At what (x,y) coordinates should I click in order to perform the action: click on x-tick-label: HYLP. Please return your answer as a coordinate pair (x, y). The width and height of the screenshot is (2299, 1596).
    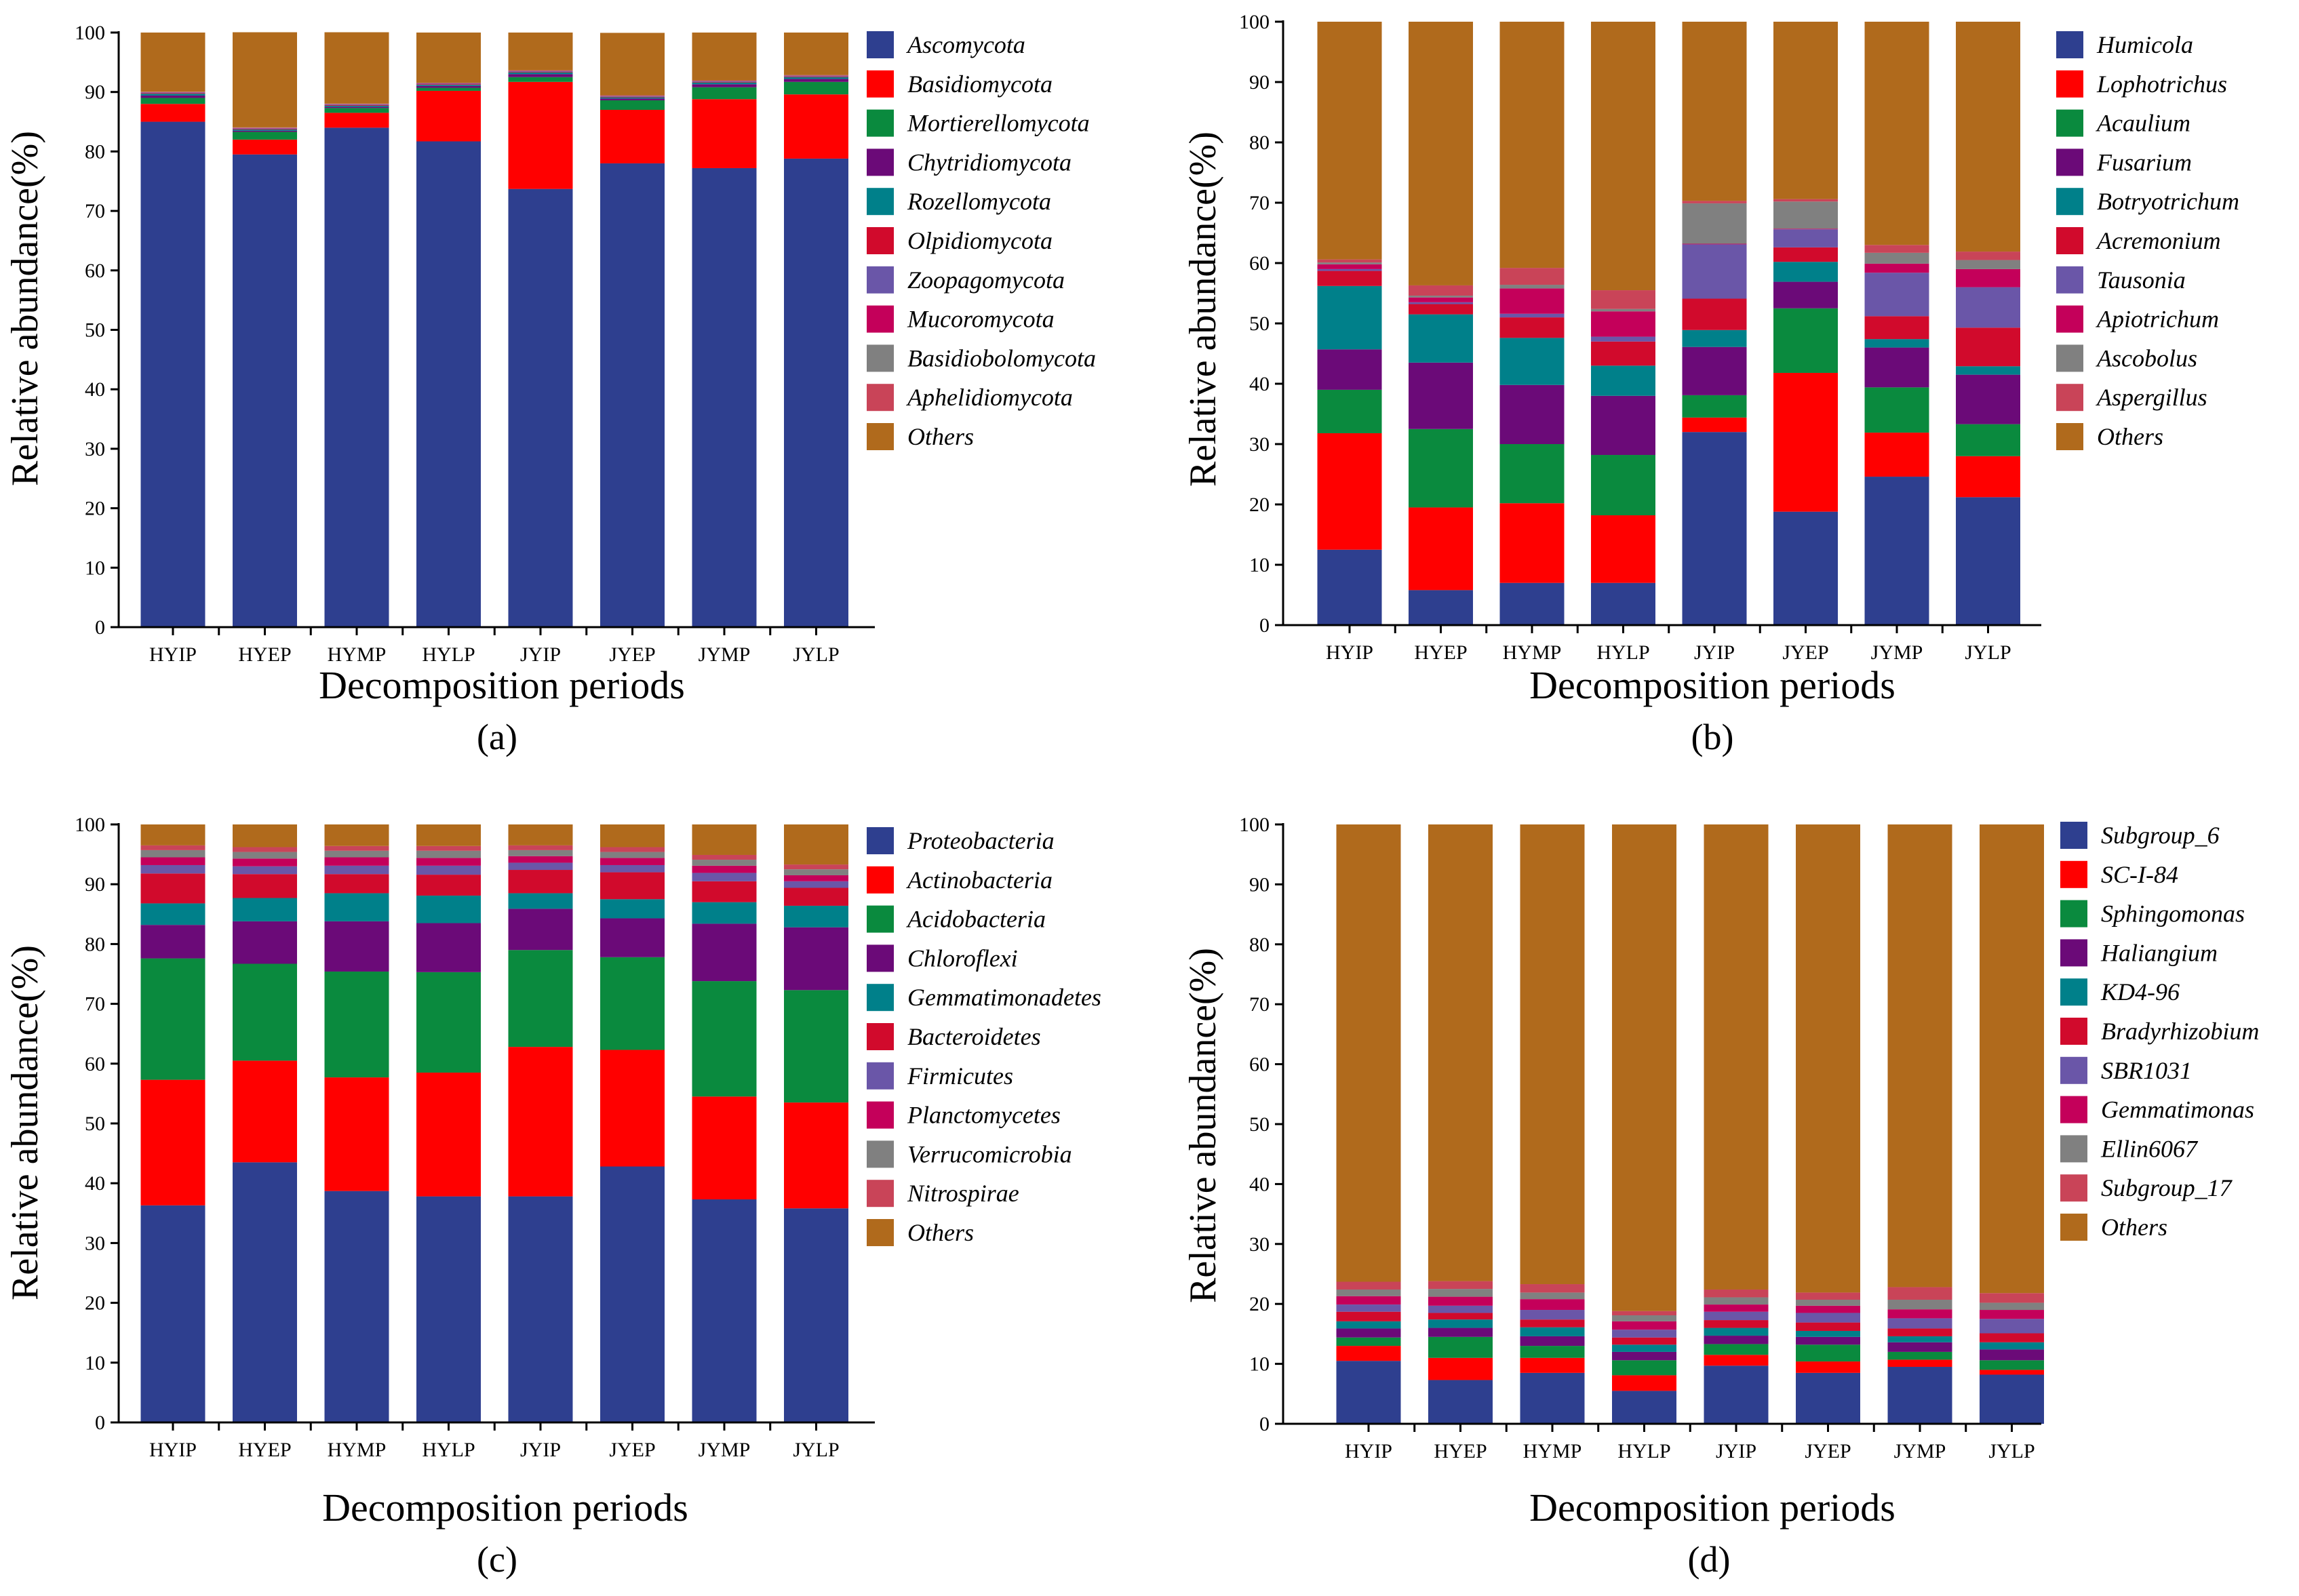
    Looking at the image, I should click on (448, 1450).